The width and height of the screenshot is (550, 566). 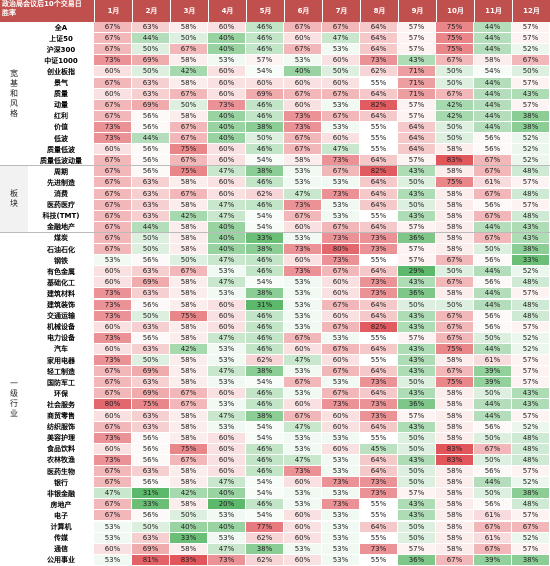 I want to click on win-rate-cell: 44%, so click(x=493, y=483).